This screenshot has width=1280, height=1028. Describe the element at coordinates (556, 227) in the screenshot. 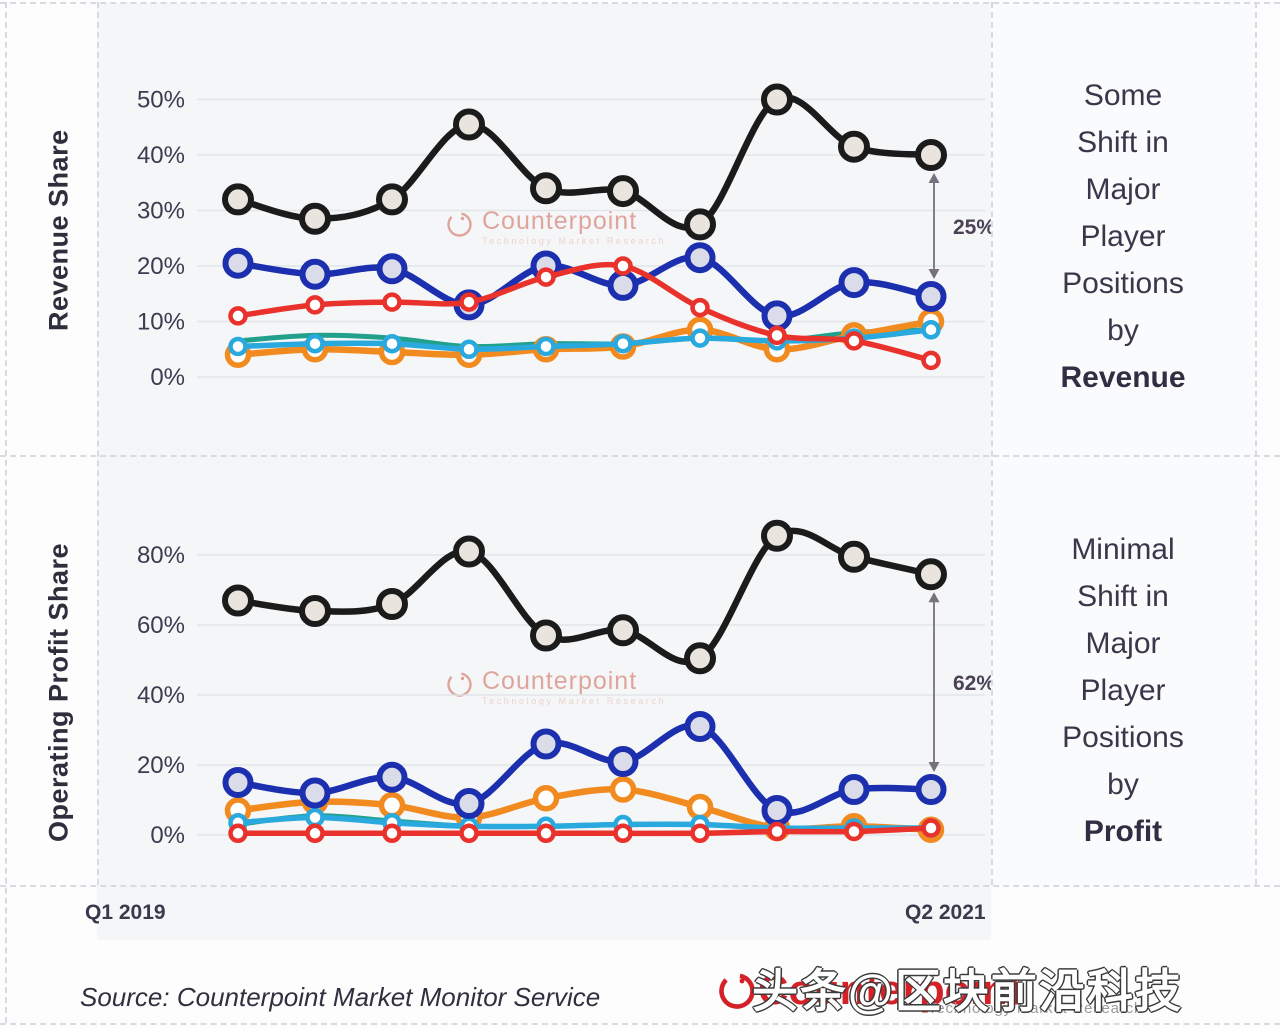

I see `chart-watermark-top: Counterpoint Technology Market Research` at that location.